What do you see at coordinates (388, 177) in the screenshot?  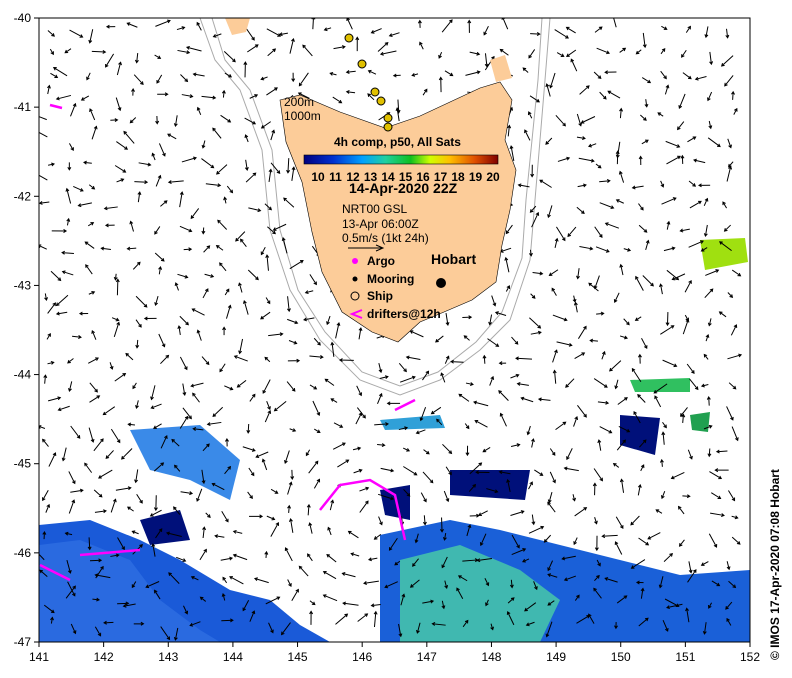 I see `colorbar-tick-label: 14` at bounding box center [388, 177].